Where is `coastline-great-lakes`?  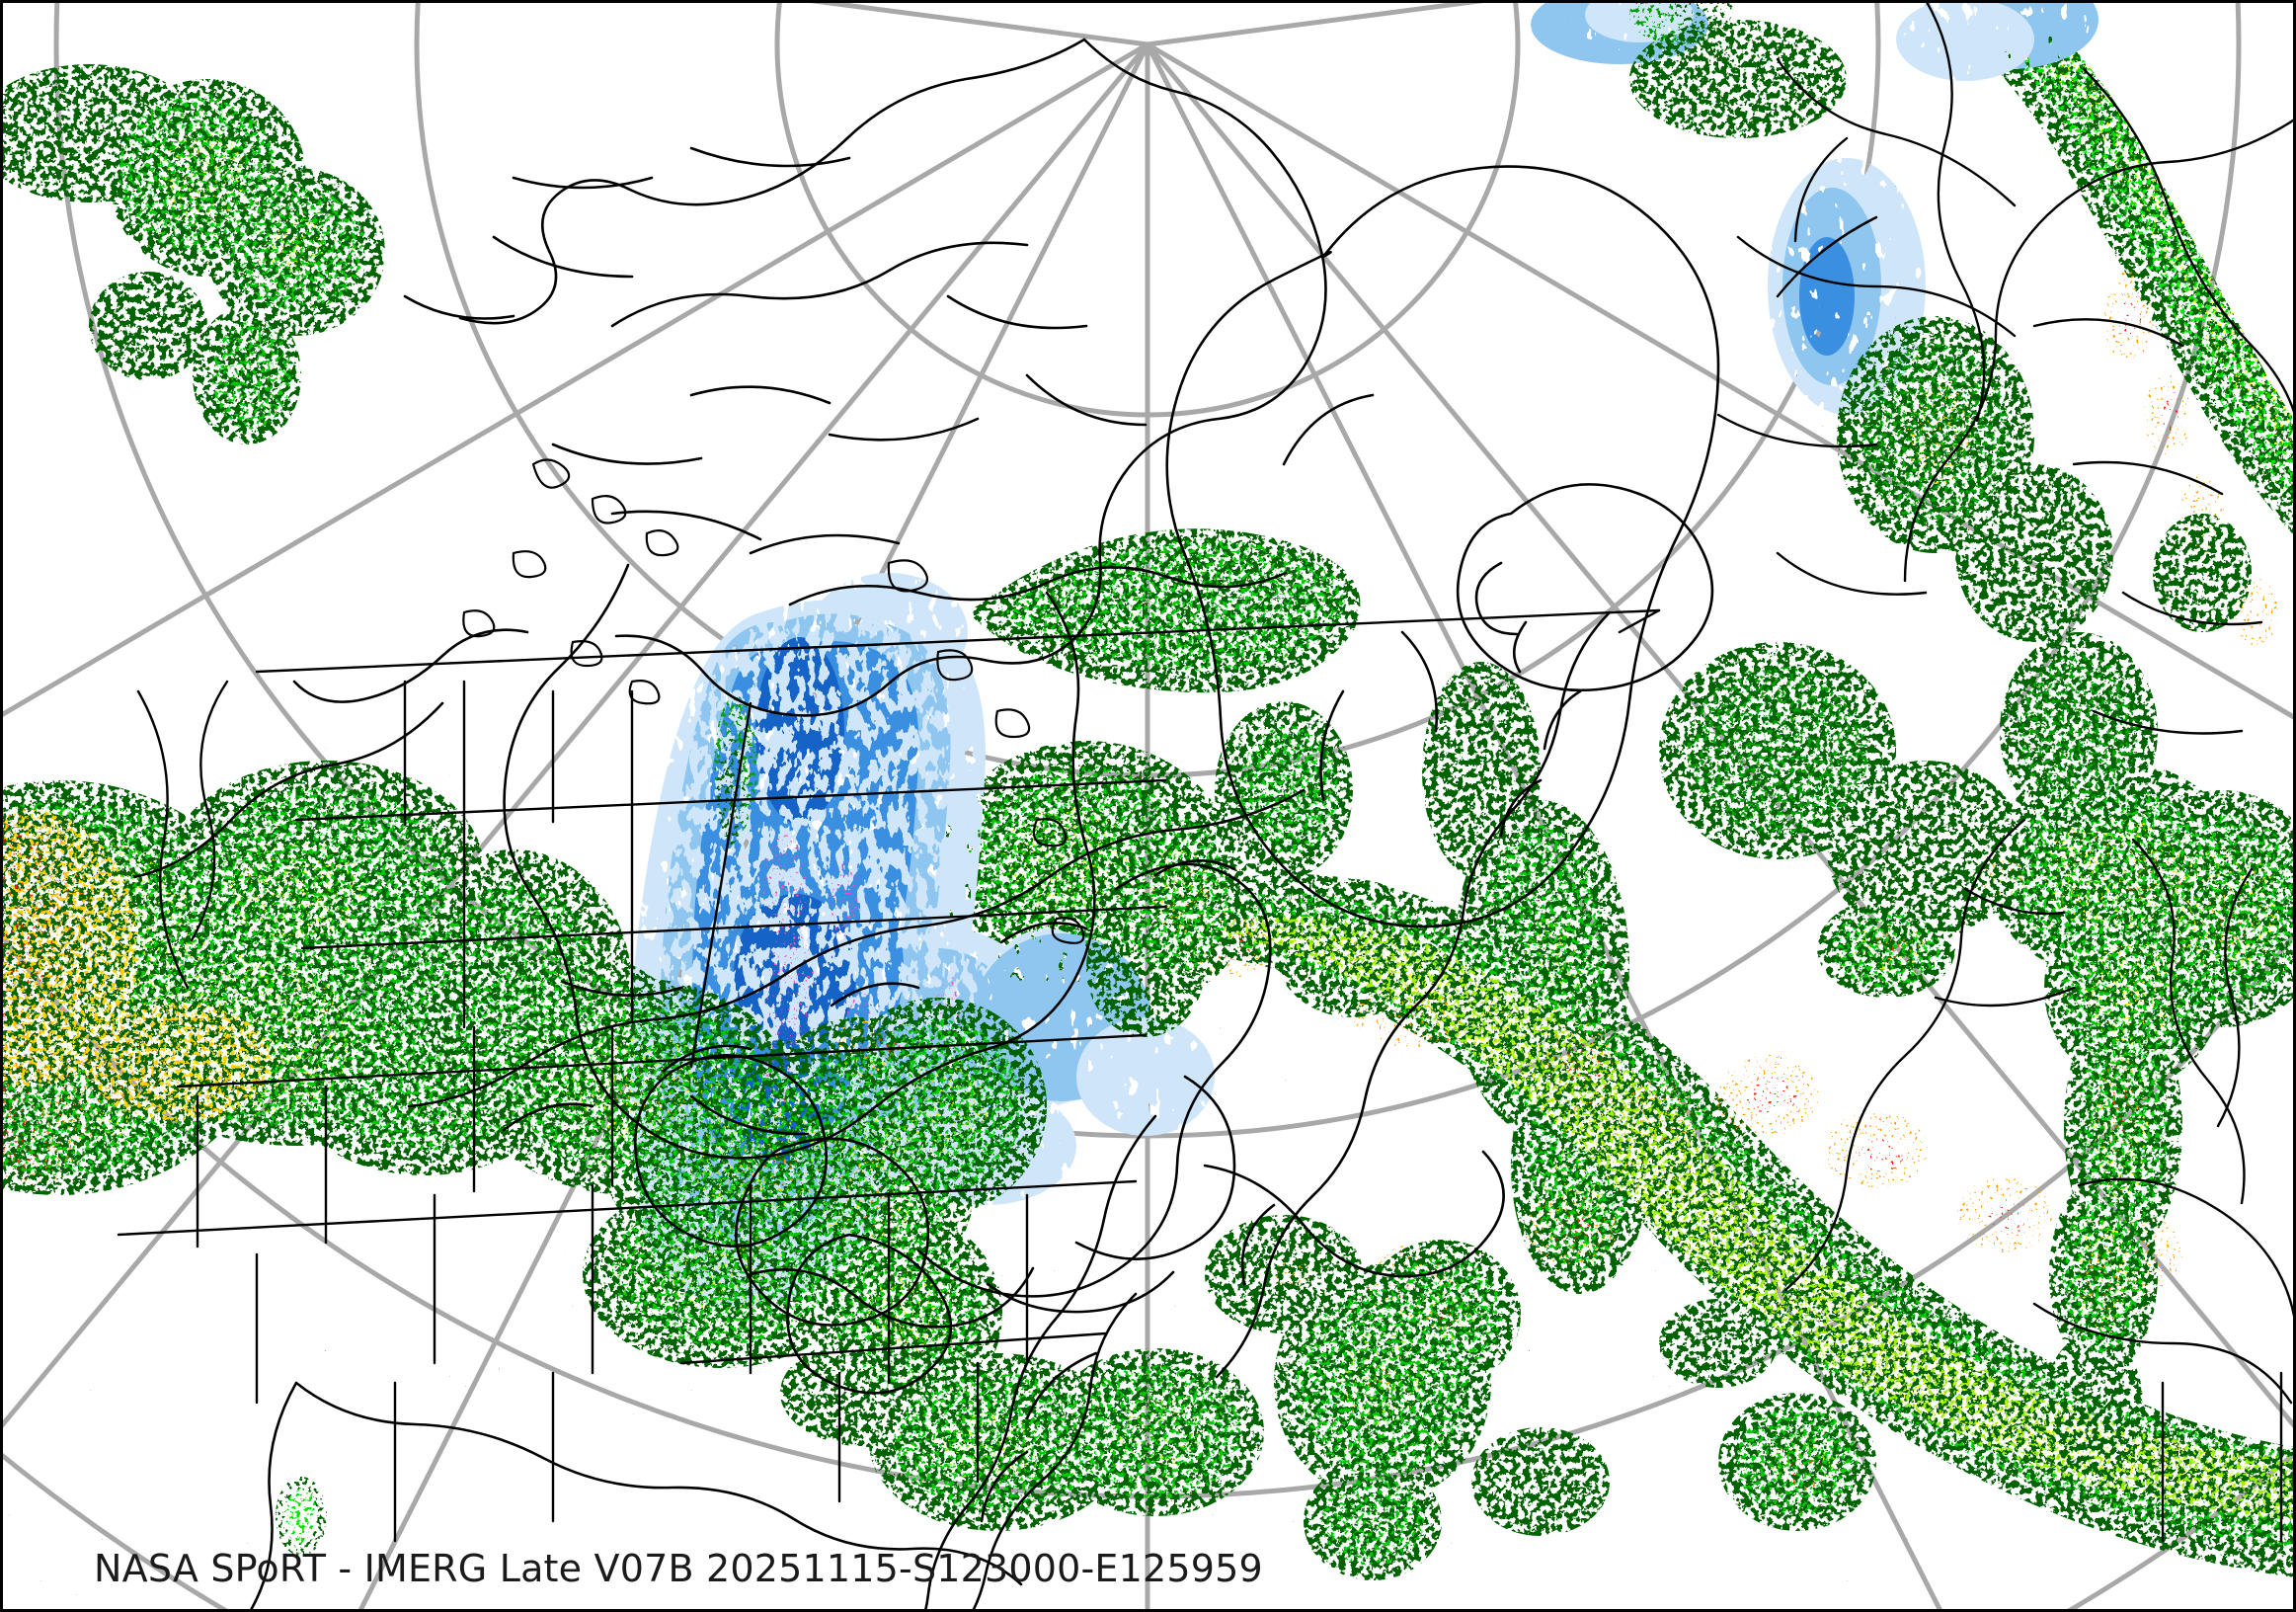
coastline-great-lakes is located at coordinates (905, 1224).